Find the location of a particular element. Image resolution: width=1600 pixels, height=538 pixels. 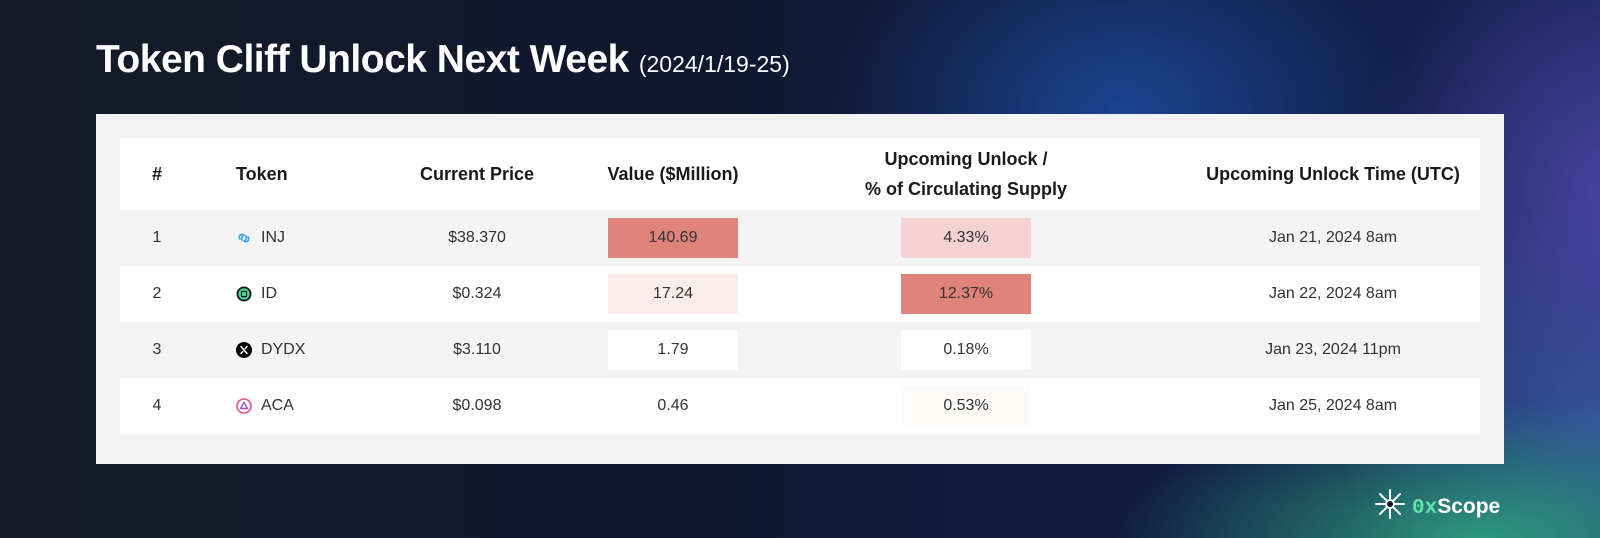

unlock-heat-box: 4.33% is located at coordinates (966, 238).